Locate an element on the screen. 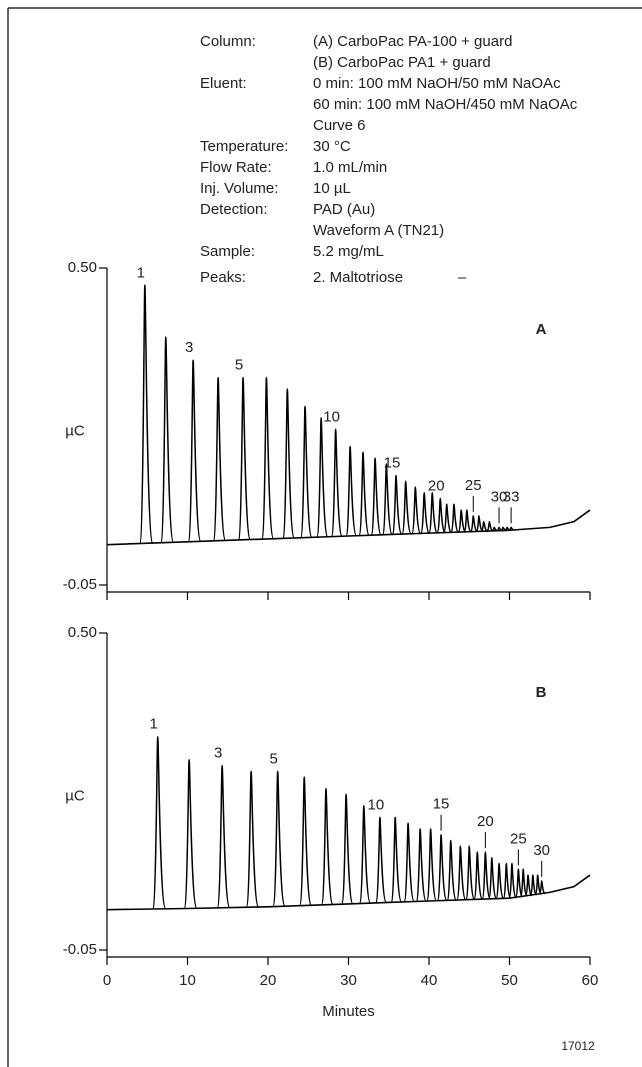 This screenshot has height=1067, width=642. condition-label: Peaks: is located at coordinates (223, 277).